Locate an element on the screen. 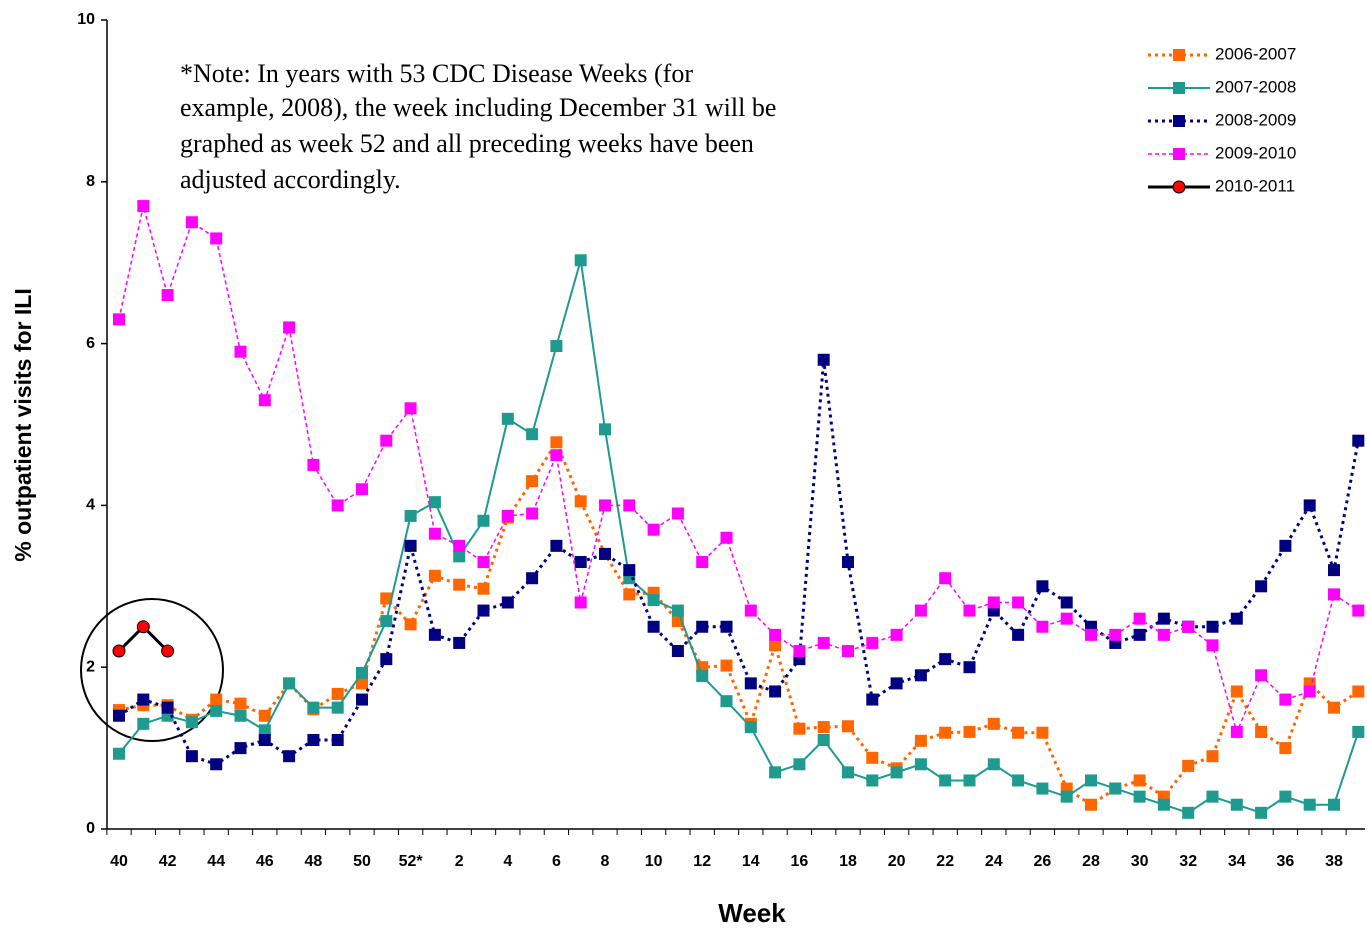 The height and width of the screenshot is (929, 1367). x-tick-label: 6 is located at coordinates (556, 861).